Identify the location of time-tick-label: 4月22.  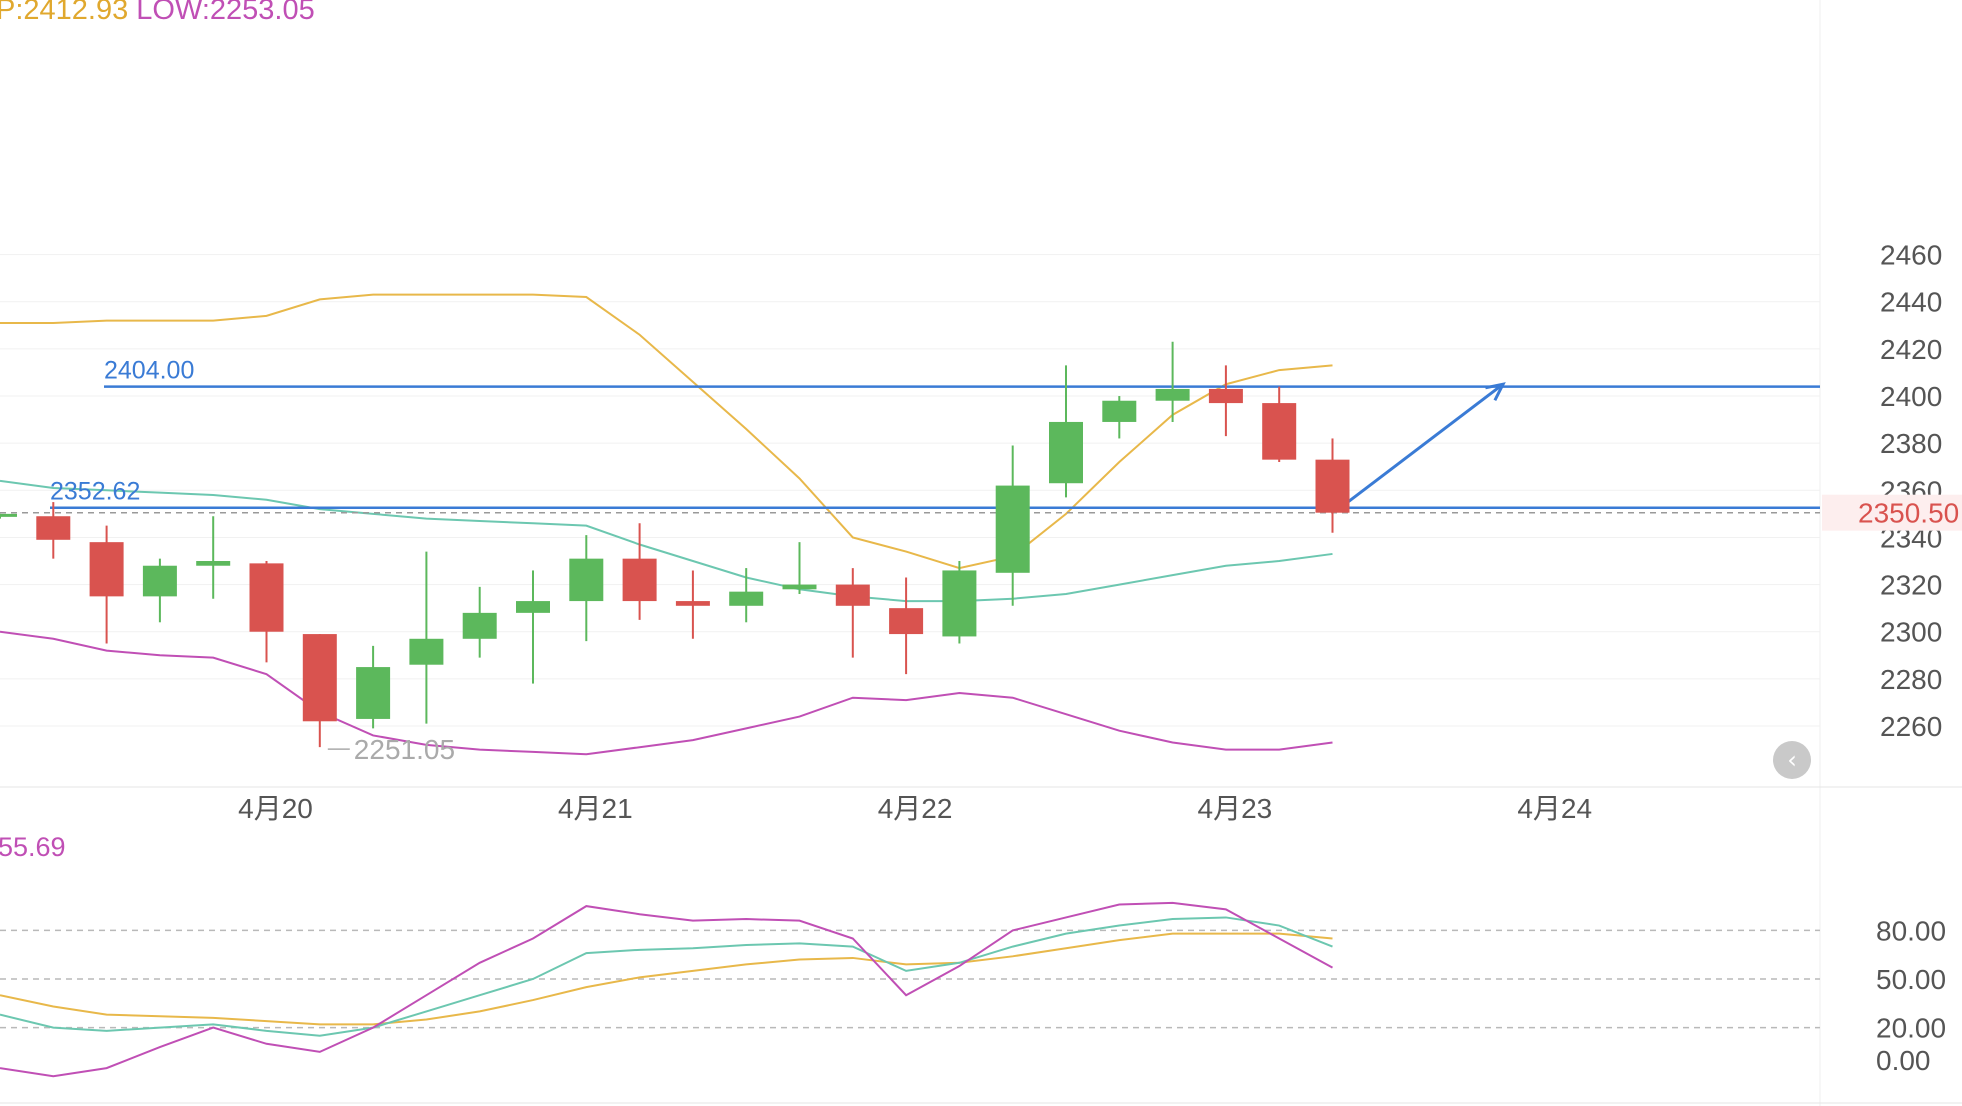
(915, 808).